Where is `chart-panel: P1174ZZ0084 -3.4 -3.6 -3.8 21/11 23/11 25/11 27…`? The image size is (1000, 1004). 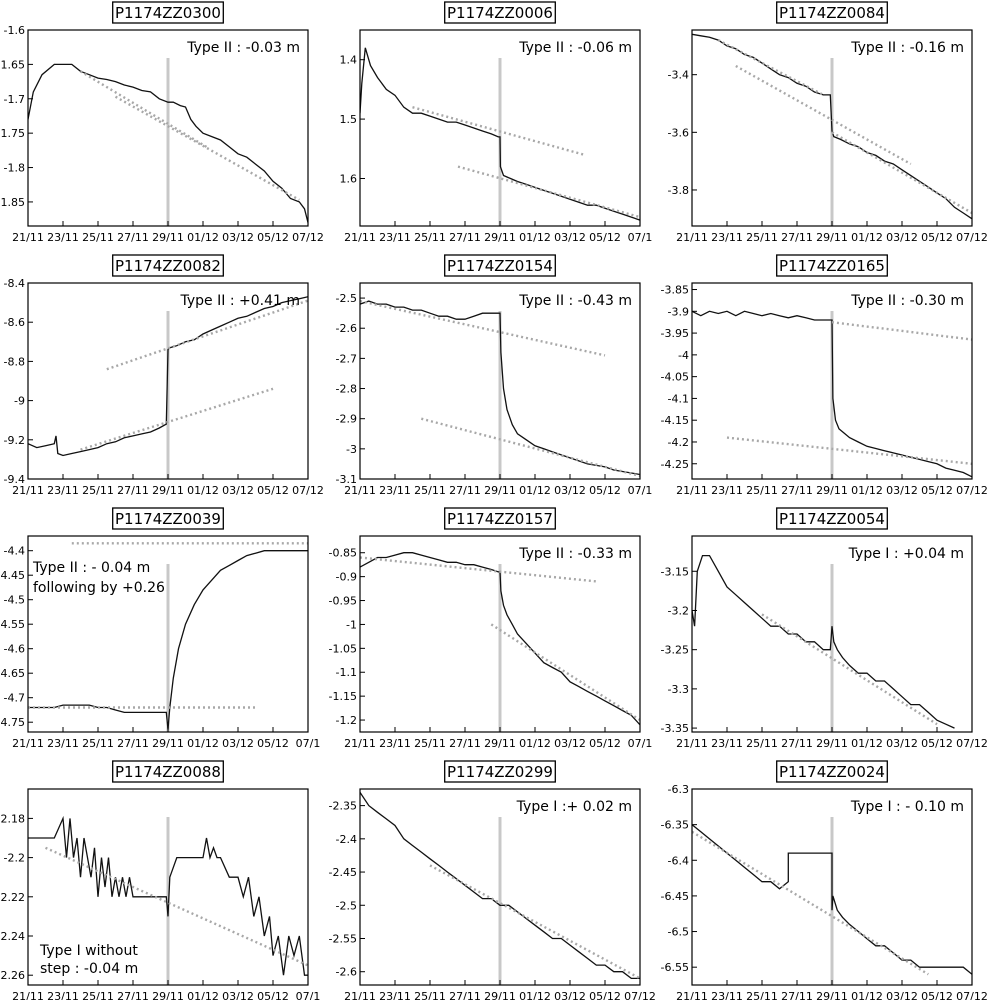
chart-panel: P1174ZZ0084 -3.4 -3.6 -3.8 21/11 23/11 25/11 27… is located at coordinates (828, 122).